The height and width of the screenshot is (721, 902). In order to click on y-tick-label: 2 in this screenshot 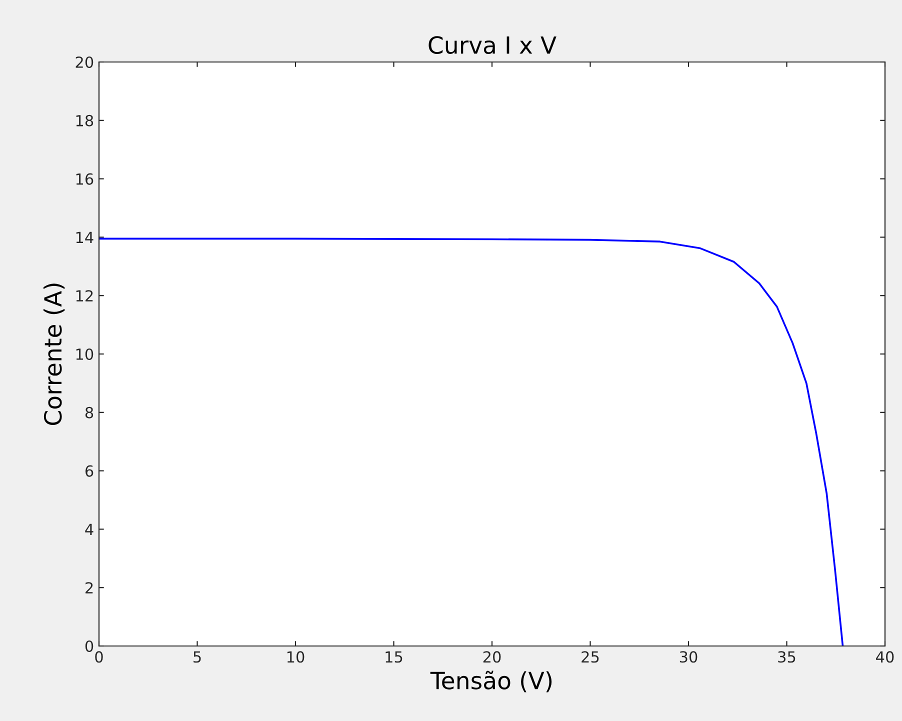, I will do `click(89, 588)`.